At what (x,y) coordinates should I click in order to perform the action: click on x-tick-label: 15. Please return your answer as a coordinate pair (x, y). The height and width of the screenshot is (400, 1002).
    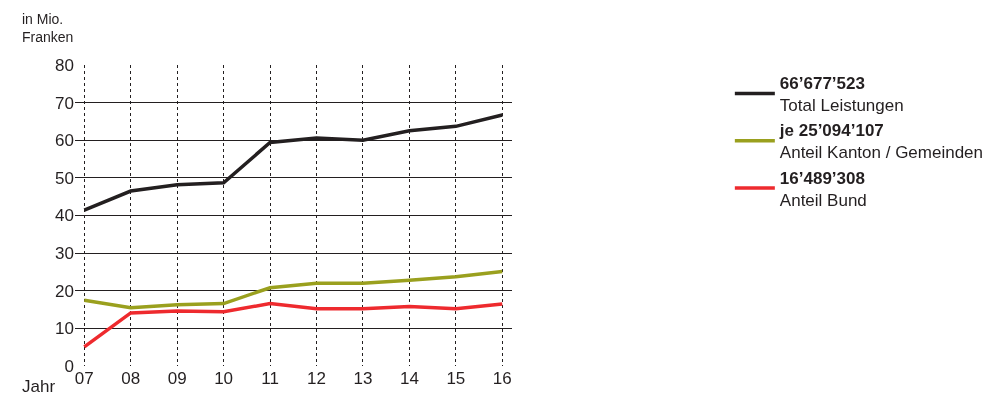
    Looking at the image, I should click on (456, 378).